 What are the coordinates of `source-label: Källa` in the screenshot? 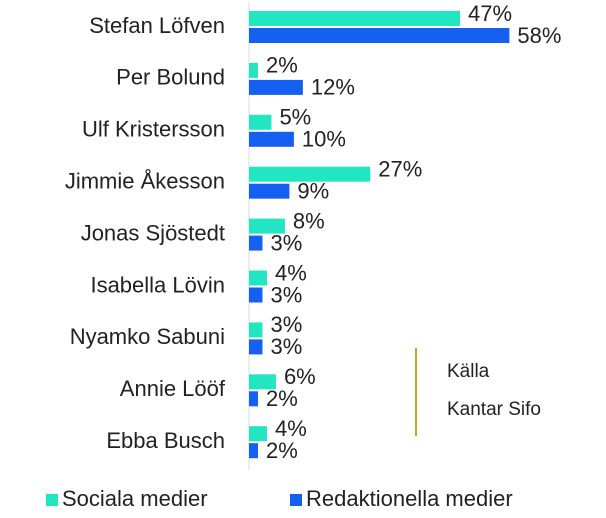 It's located at (468, 371).